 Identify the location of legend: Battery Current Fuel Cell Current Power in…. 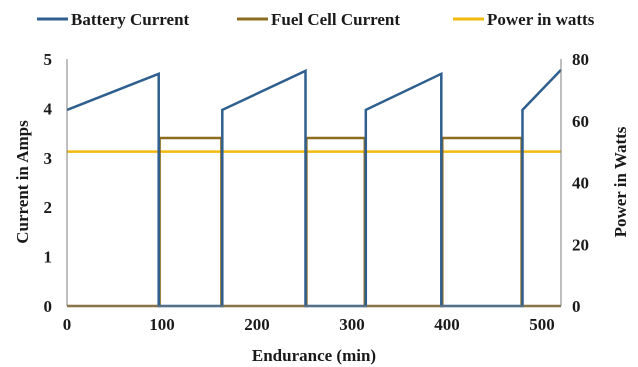
(316, 19).